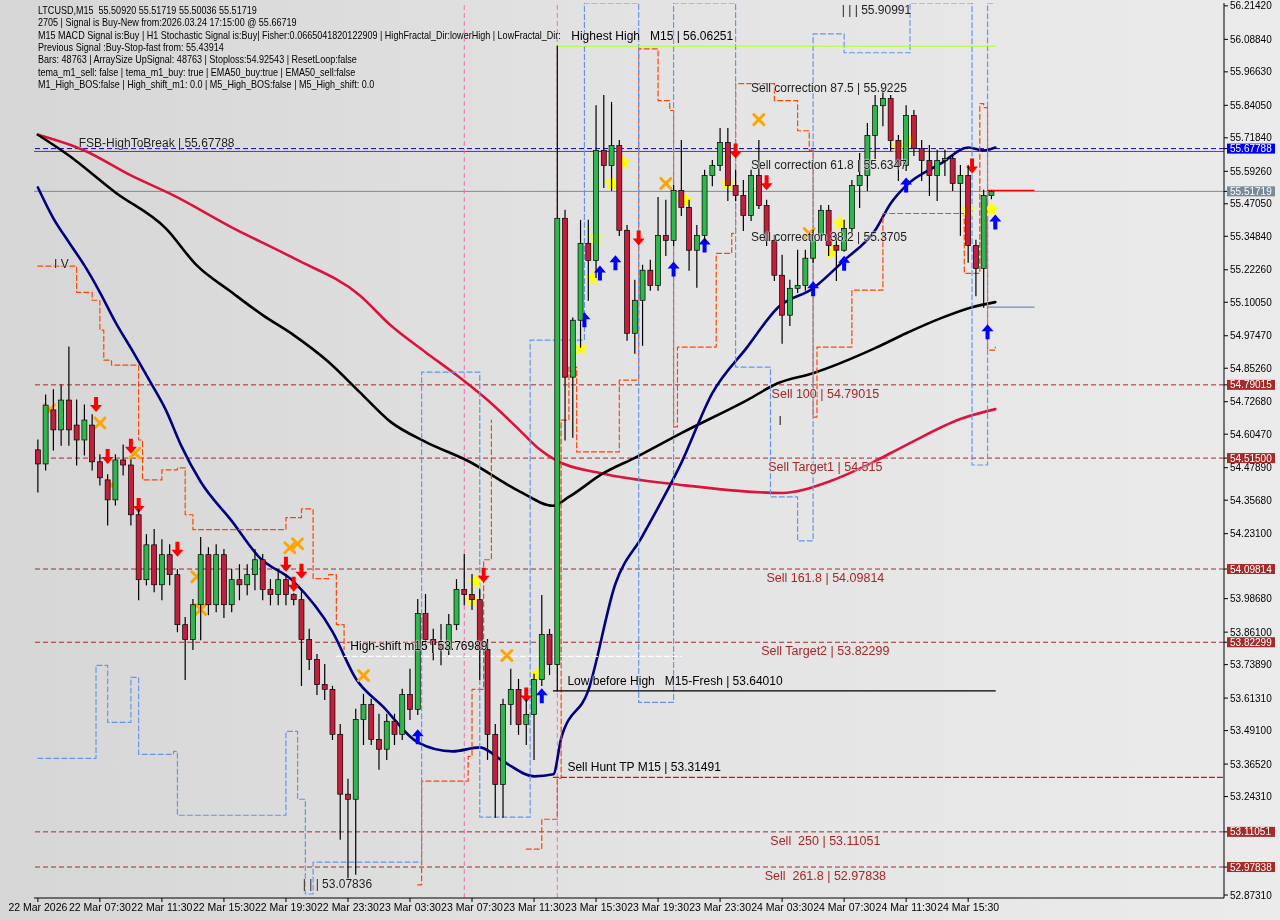 The height and width of the screenshot is (920, 1280). I want to click on annotation: FSB-HighToBreak | 55.67788, so click(156, 142).